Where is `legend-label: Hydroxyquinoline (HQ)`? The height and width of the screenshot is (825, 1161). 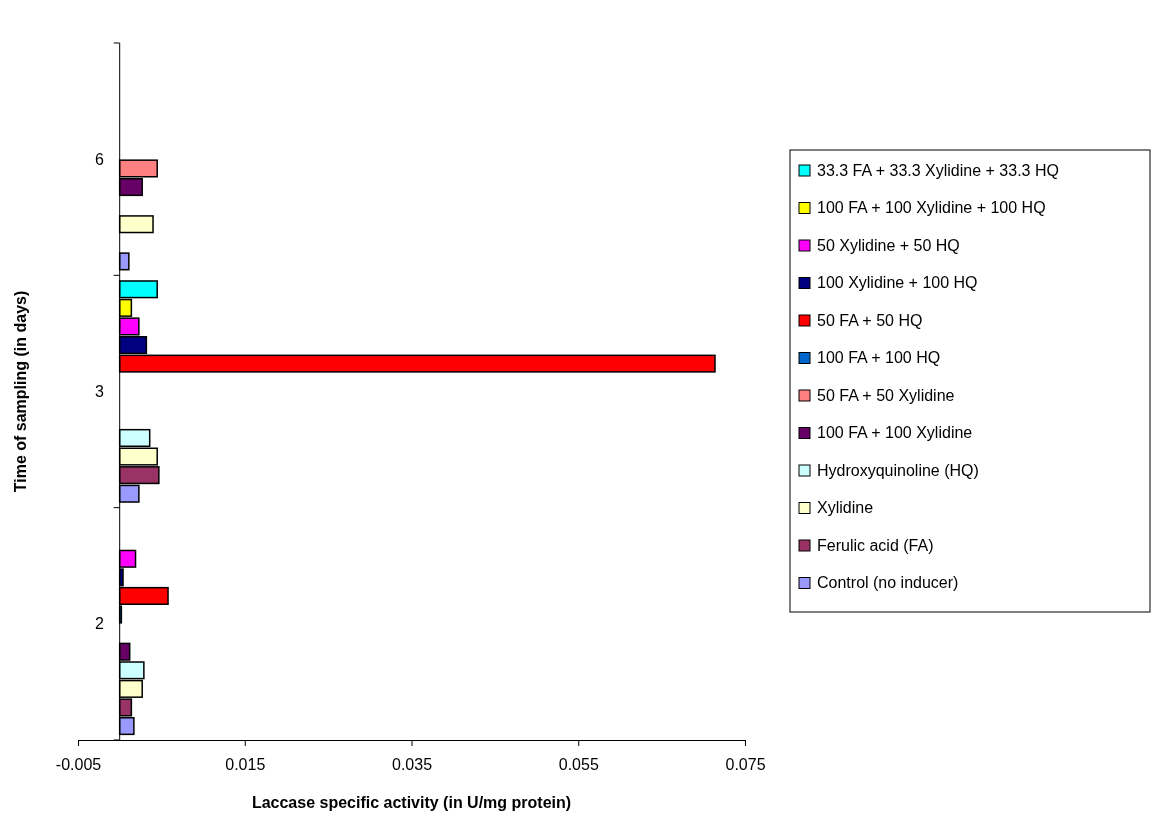
legend-label: Hydroxyquinoline (HQ) is located at coordinates (898, 470).